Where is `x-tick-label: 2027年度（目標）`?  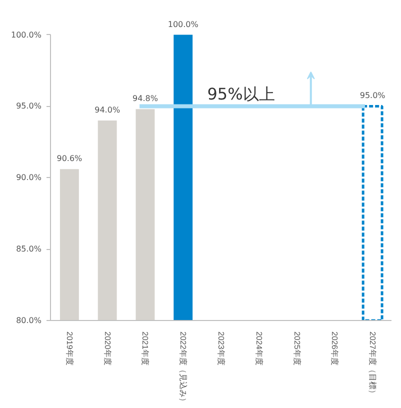 x-tick-label: 2027年度（目標） is located at coordinates (373, 365).